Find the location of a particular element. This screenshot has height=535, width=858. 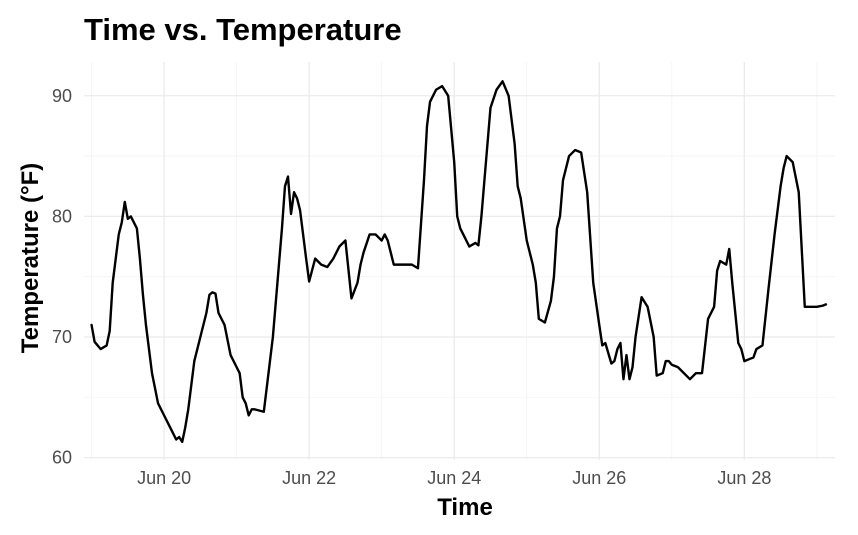

x-tick-label: Jun 28 is located at coordinates (744, 478).